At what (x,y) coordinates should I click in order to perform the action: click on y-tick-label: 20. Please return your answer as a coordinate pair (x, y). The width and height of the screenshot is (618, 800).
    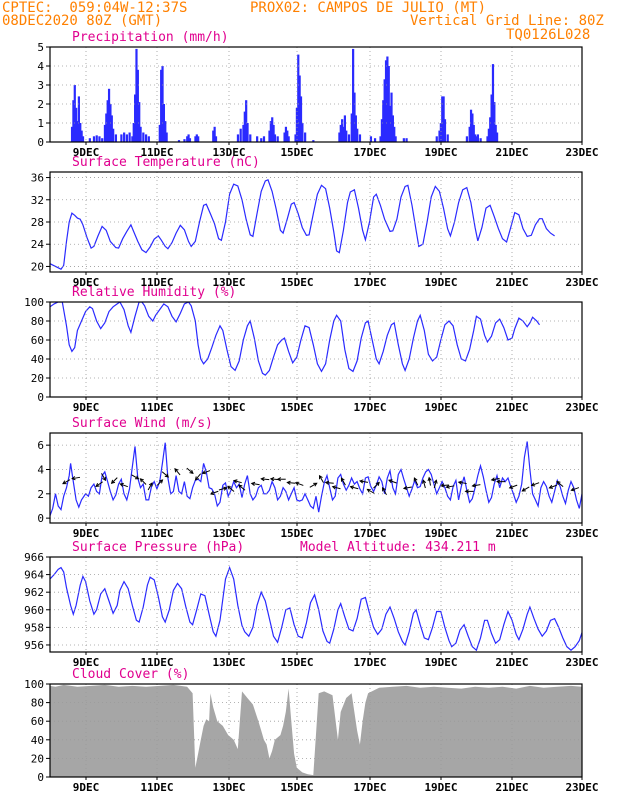
    Looking at the image, I should click on (37, 758).